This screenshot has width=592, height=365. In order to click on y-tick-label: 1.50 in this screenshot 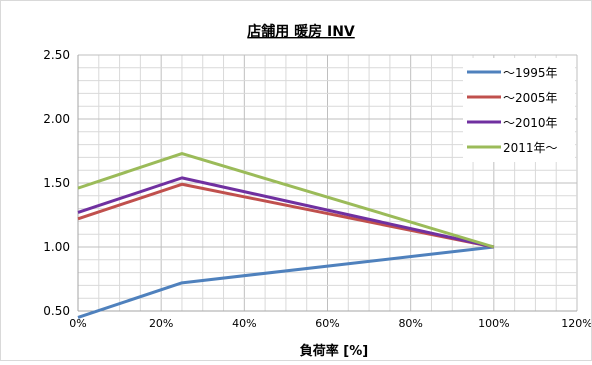, I will do `click(56, 183)`.